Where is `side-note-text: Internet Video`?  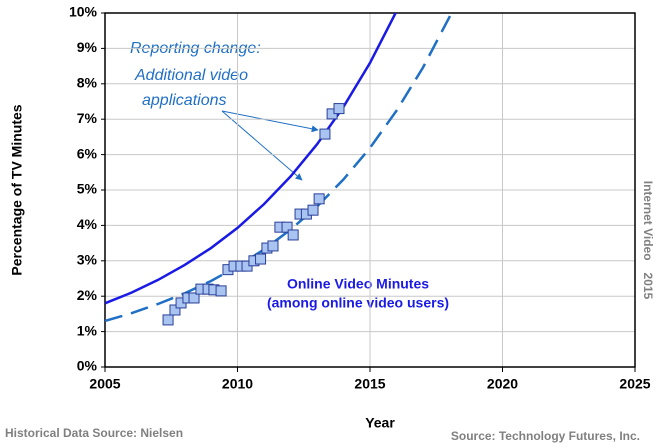
side-note-text: Internet Video is located at coordinates (648, 221).